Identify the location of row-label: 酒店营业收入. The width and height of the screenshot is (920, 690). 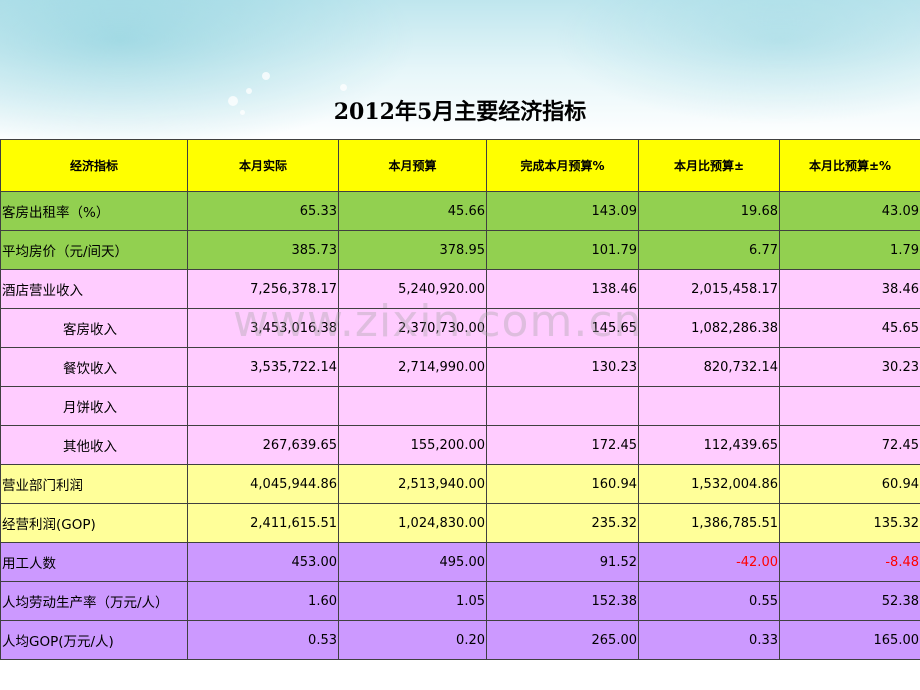
(94, 289).